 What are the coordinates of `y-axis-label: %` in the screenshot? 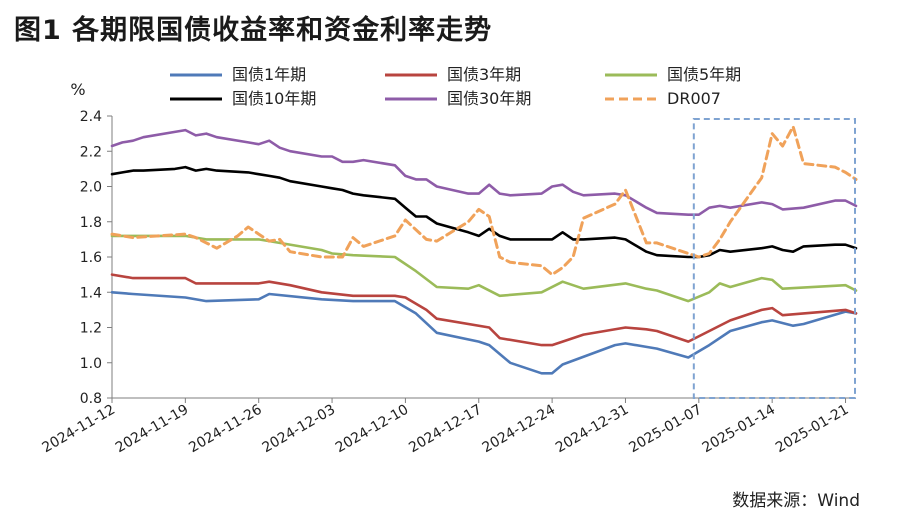 It's located at (77, 89).